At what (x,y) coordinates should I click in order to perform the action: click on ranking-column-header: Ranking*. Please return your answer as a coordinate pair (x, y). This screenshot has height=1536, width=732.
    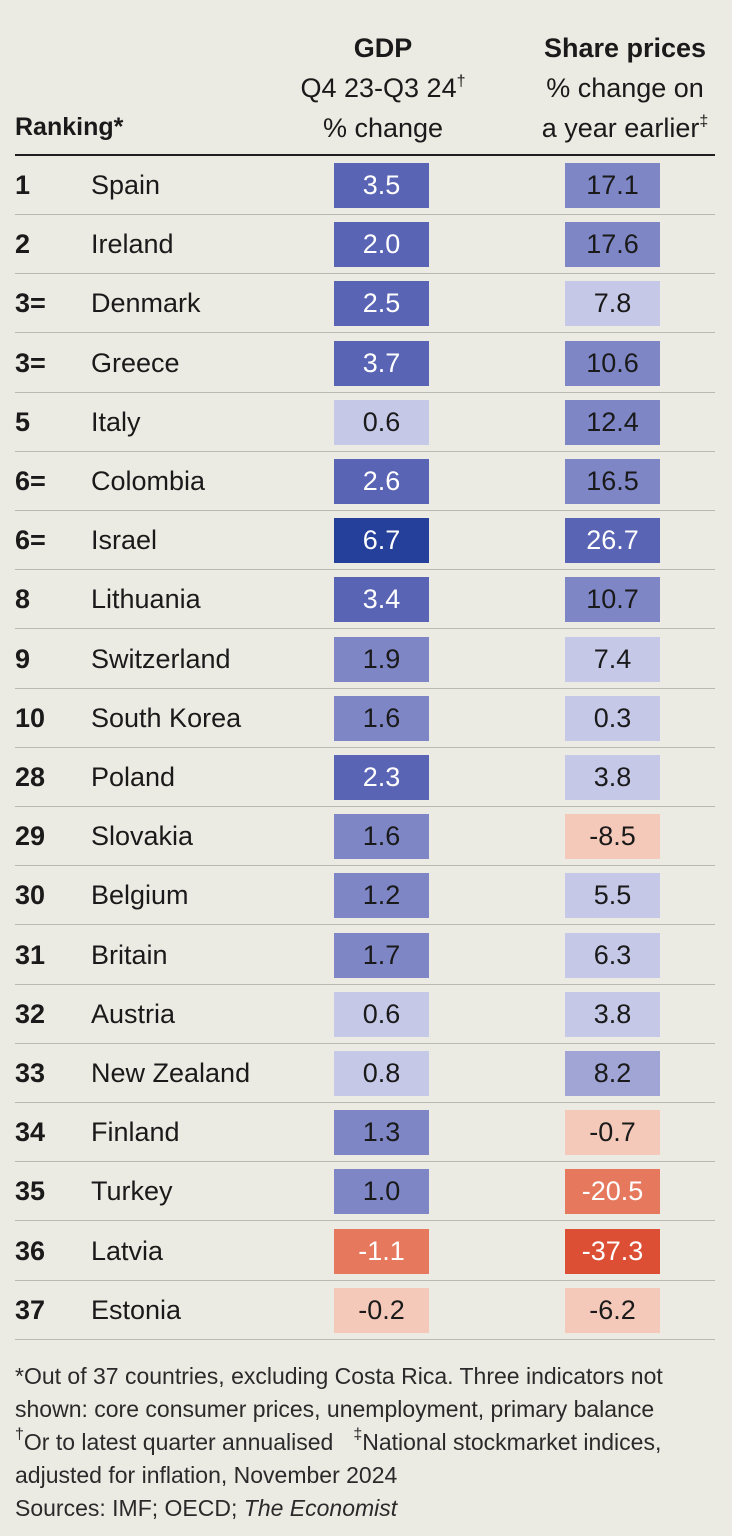
    Looking at the image, I should click on (69, 127).